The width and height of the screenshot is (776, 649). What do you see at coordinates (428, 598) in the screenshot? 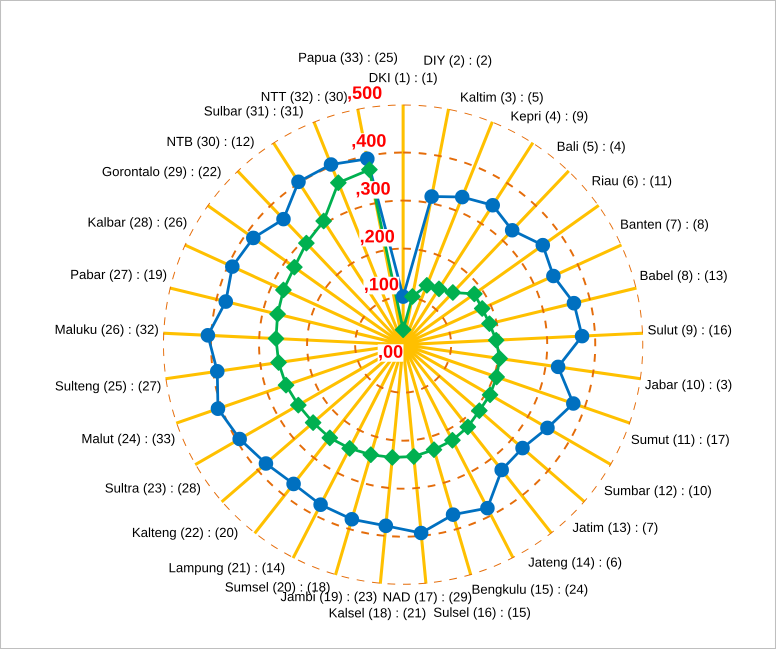
I see `spoke-label: NAD (17) : (29)` at bounding box center [428, 598].